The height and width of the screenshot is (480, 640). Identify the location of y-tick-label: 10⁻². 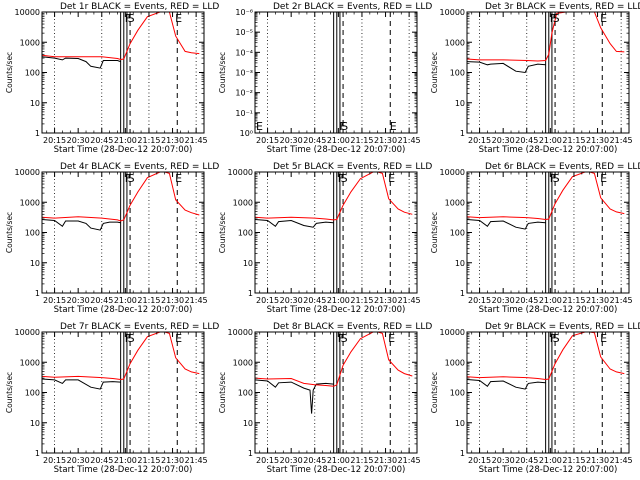
(244, 93).